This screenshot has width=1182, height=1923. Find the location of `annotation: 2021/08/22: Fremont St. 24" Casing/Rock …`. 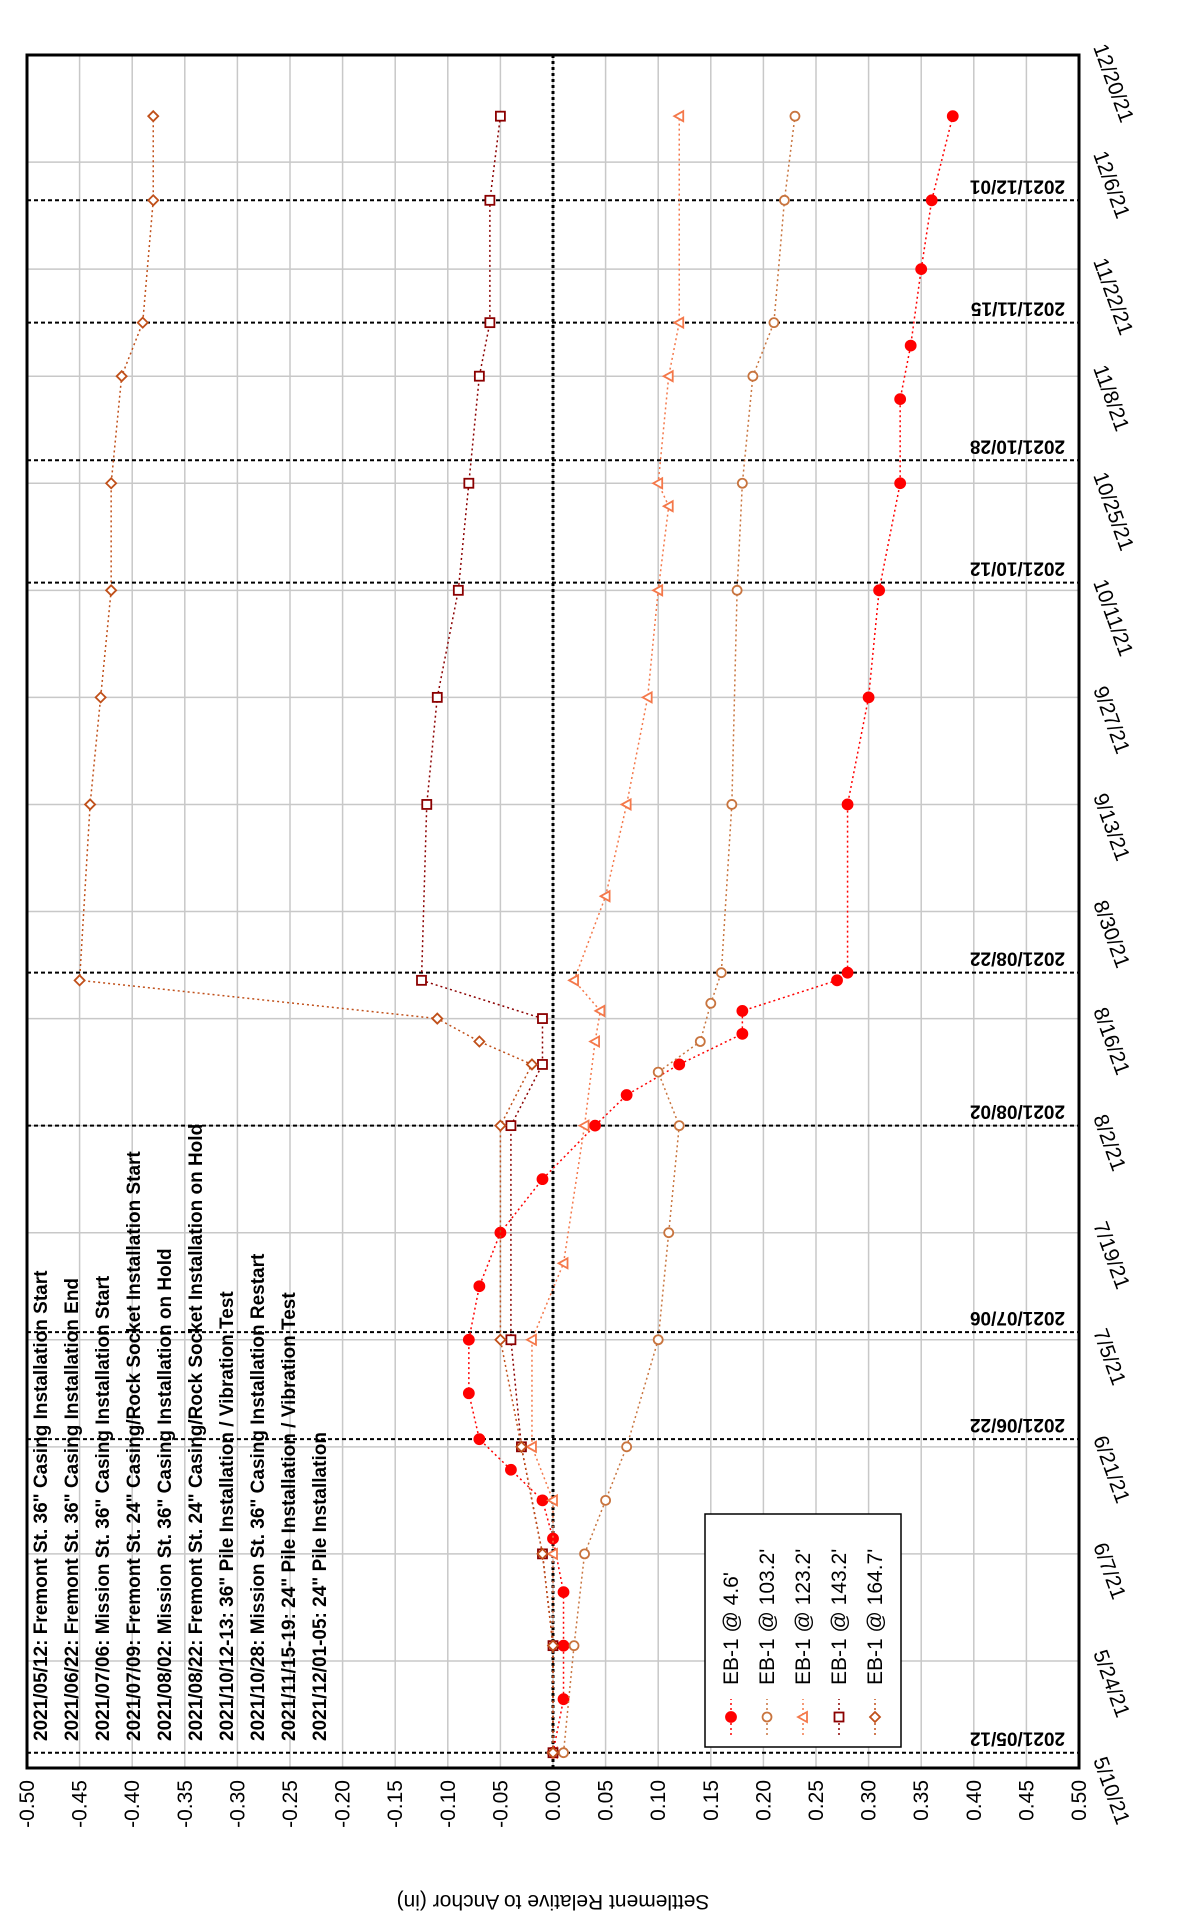

annotation: 2021/08/22: Fremont St. 24" Casing/Rock … is located at coordinates (196, 1432).